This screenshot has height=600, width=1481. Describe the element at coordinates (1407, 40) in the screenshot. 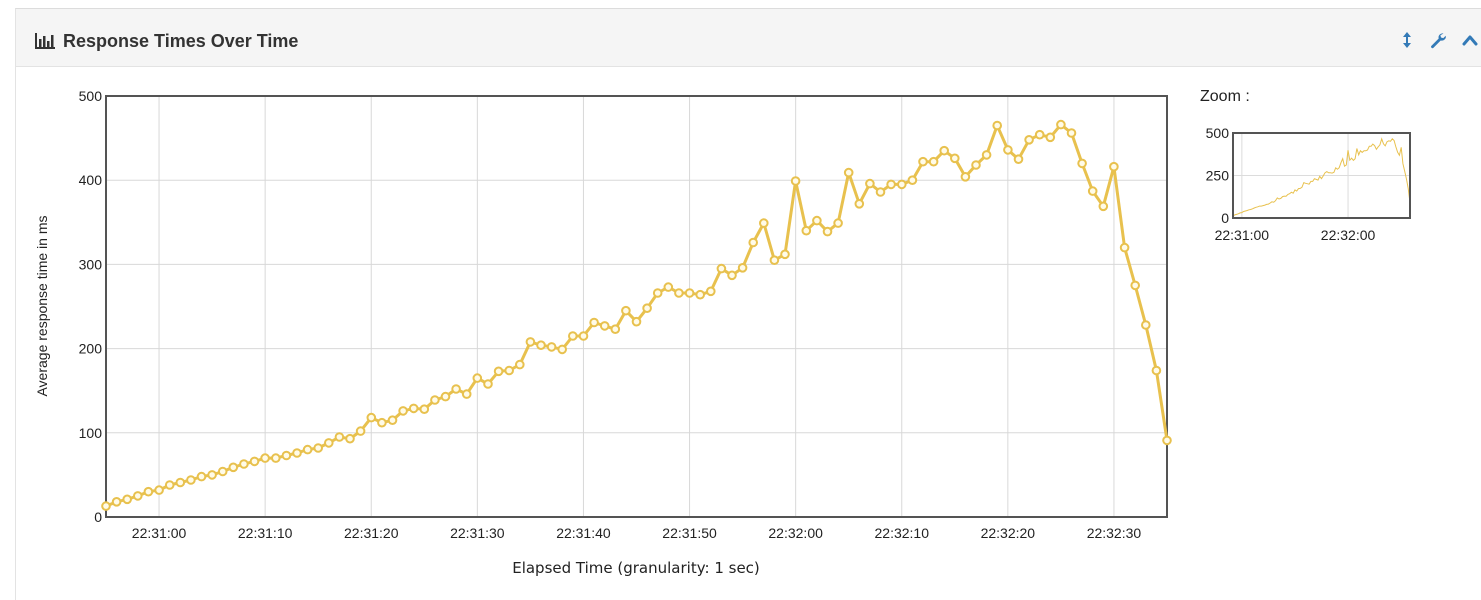

I see `vertical-resize-icon` at that location.